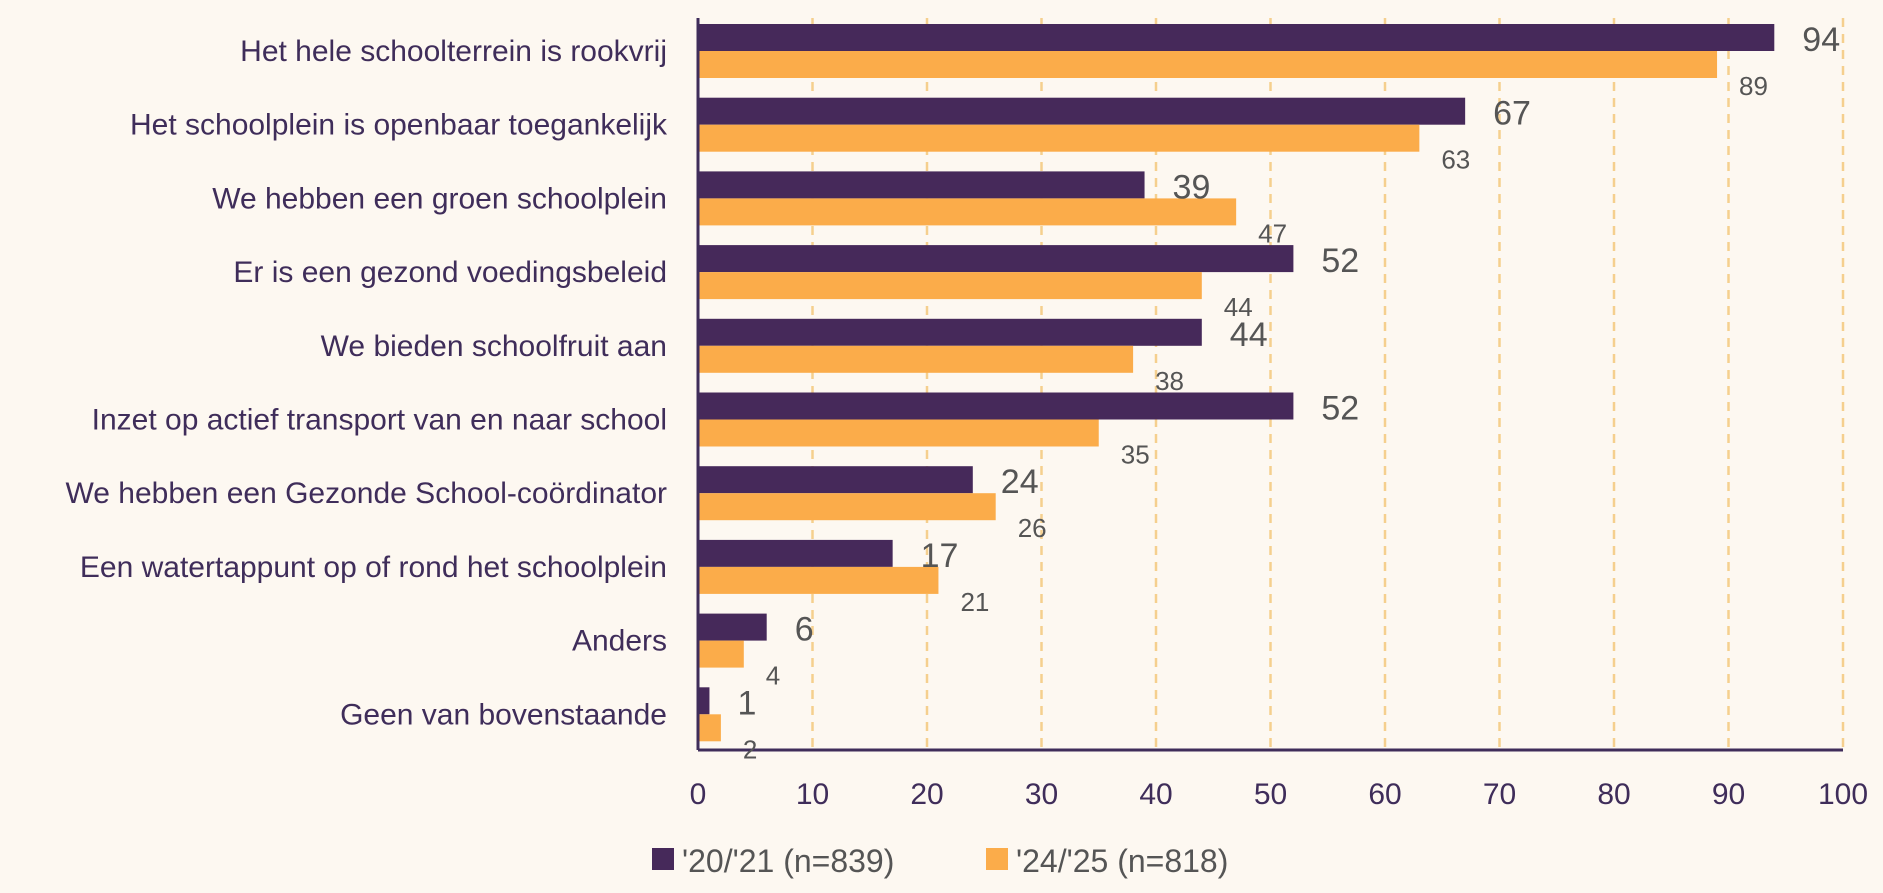 This screenshot has height=893, width=1883. Describe the element at coordinates (1249, 335) in the screenshot. I see `value-label-s1-4: 44` at that location.